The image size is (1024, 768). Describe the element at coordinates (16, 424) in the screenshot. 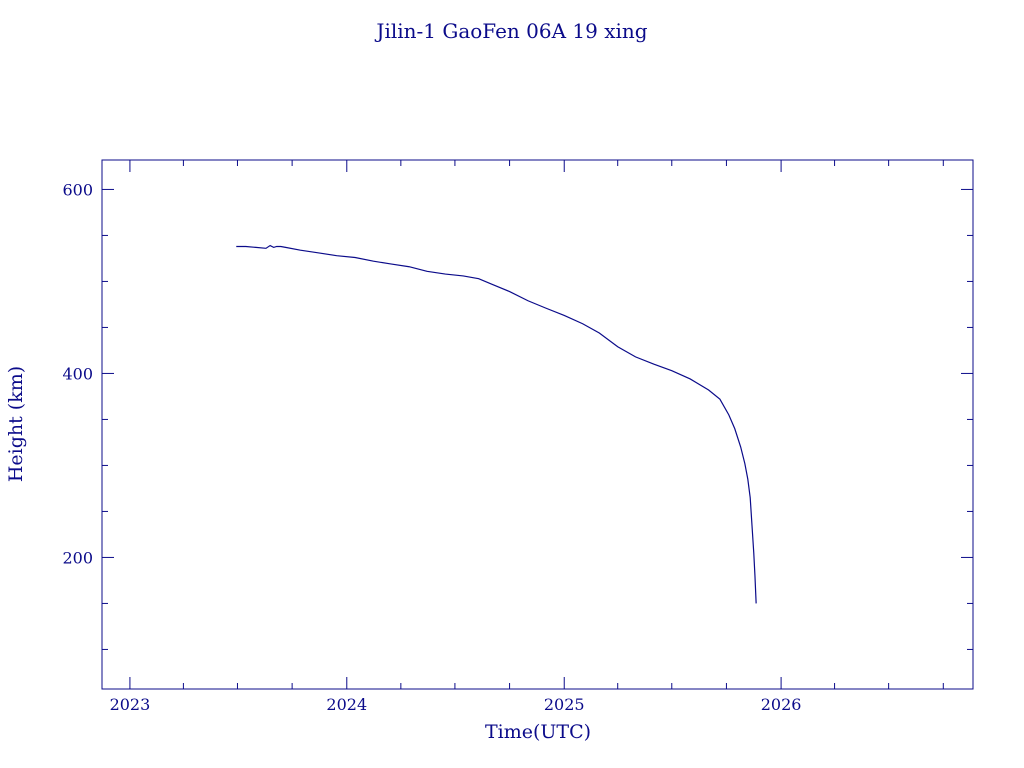

I see `y-axis-label: Height (km)` at that location.